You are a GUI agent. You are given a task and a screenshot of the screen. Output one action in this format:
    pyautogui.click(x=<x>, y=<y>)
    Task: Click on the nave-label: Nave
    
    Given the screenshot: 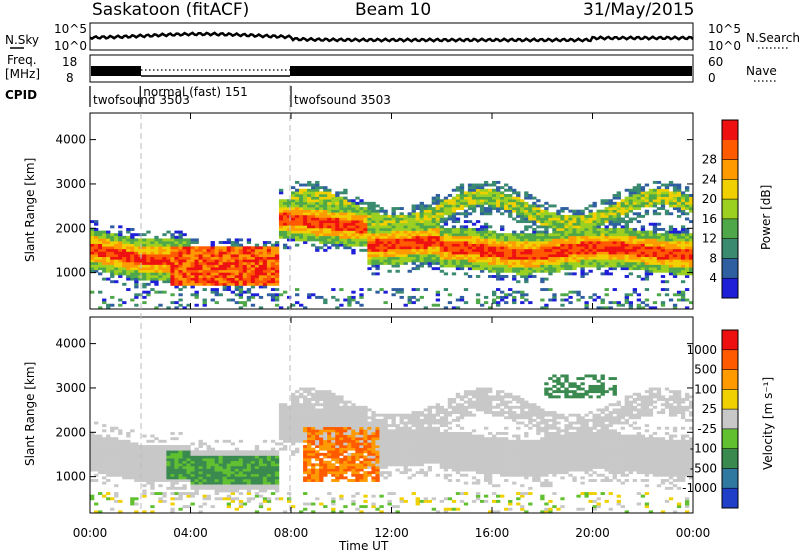 What is the action you would take?
    pyautogui.click(x=761, y=71)
    